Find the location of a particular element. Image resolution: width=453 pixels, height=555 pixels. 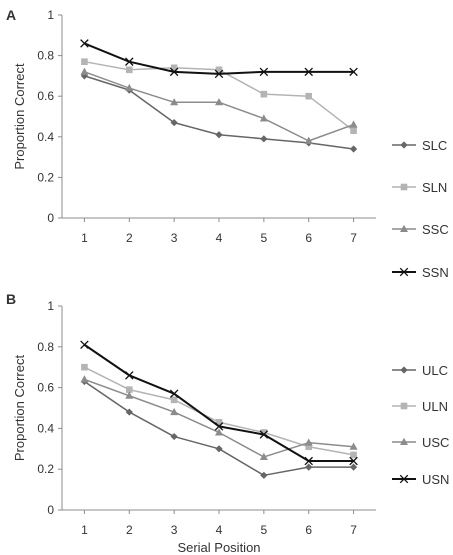

series-ssn is located at coordinates (219, 59).